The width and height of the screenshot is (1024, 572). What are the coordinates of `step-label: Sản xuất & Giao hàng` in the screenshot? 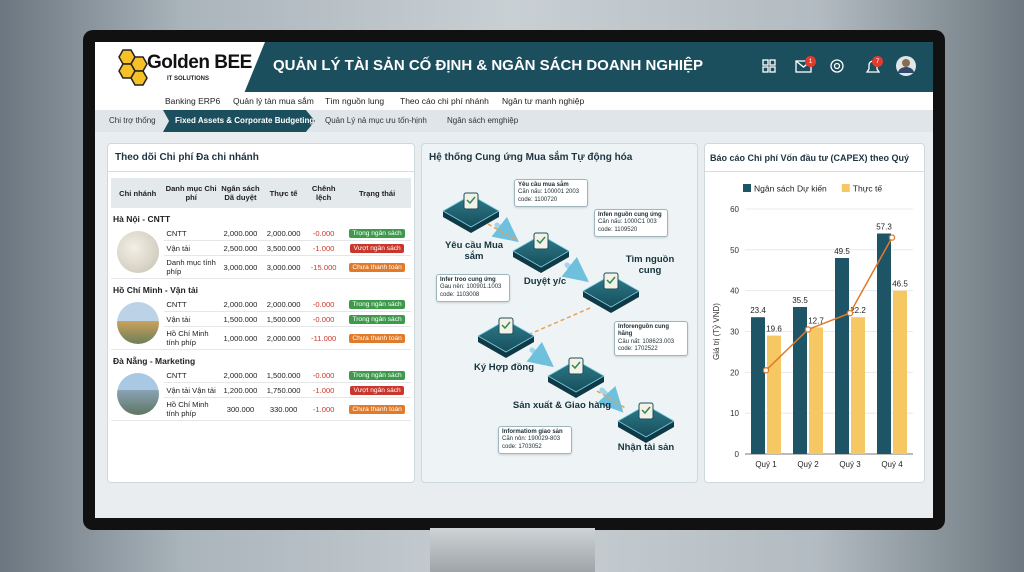 It's located at (562, 405).